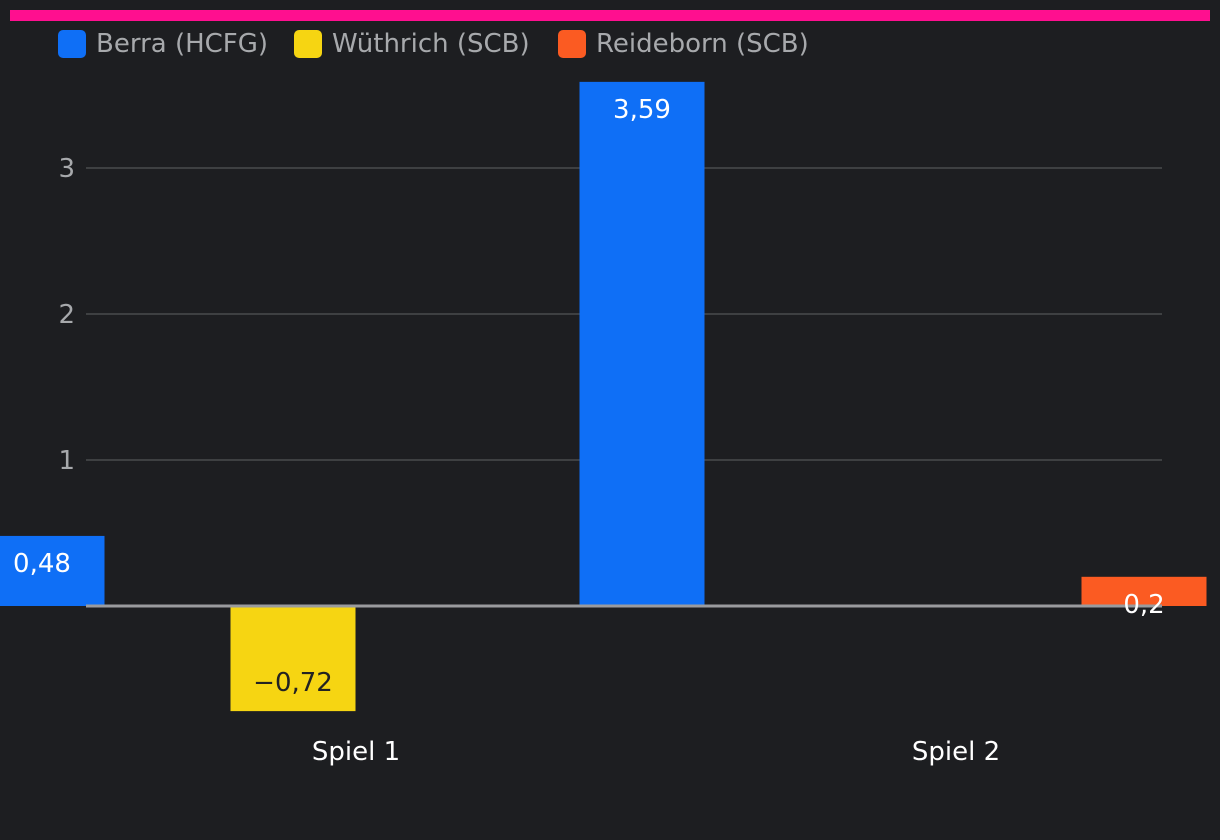 This screenshot has width=1220, height=840. Describe the element at coordinates (66, 169) in the screenshot. I see `y-tick-label-3: 3` at that location.